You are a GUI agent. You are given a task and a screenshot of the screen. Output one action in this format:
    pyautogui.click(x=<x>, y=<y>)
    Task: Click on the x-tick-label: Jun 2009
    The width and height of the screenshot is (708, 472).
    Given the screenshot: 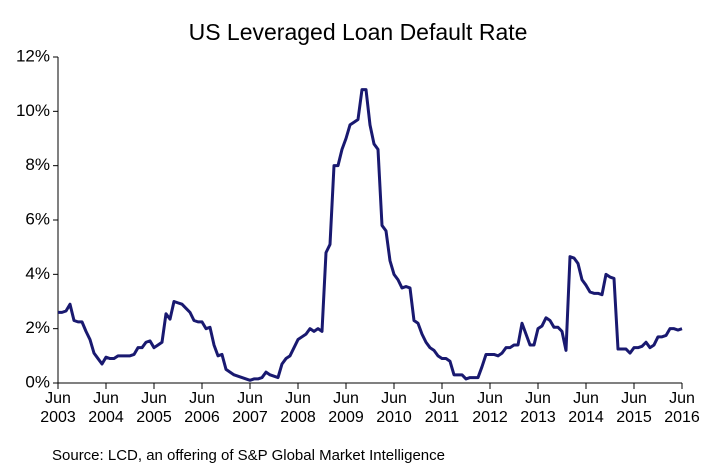 What is the action you would take?
    pyautogui.click(x=346, y=408)
    